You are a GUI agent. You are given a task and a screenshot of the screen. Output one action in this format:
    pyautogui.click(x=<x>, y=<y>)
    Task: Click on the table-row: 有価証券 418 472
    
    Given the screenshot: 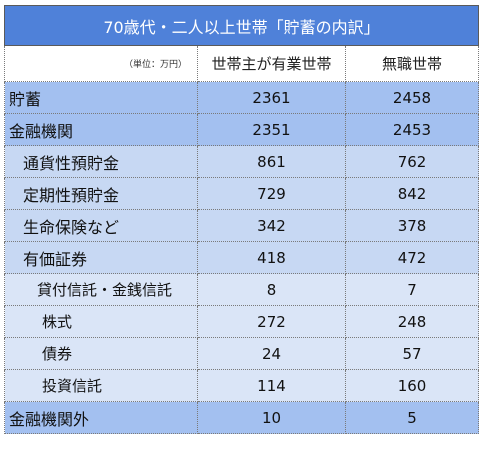 What is the action you would take?
    pyautogui.click(x=242, y=257)
    